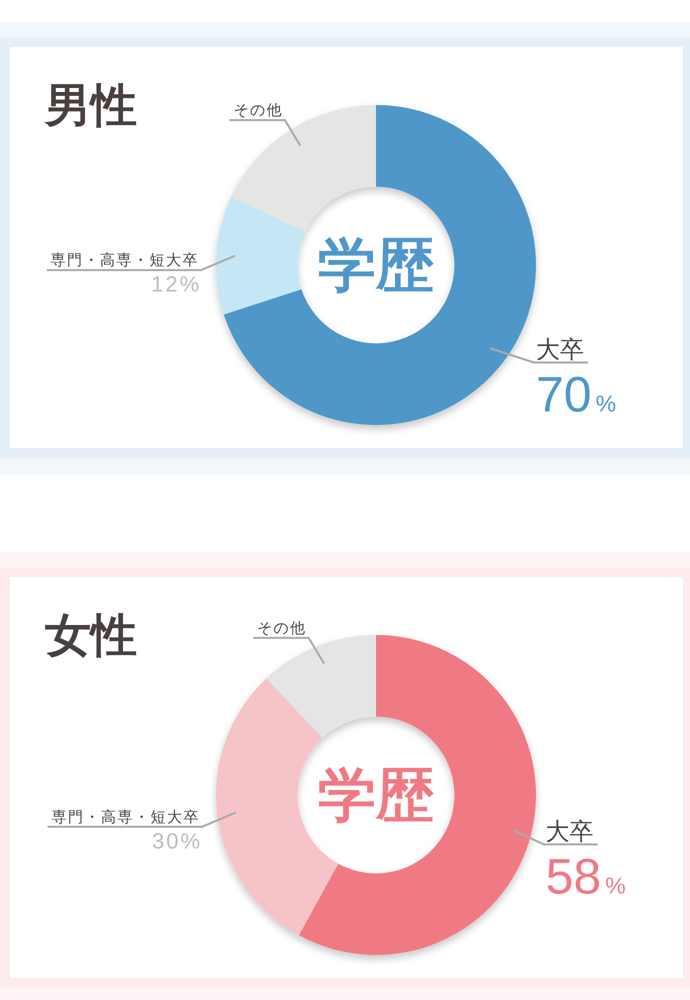 Image resolution: width=690 pixels, height=1000 pixels. What do you see at coordinates (576, 394) in the screenshot?
I see `data-label: 70%` at bounding box center [576, 394].